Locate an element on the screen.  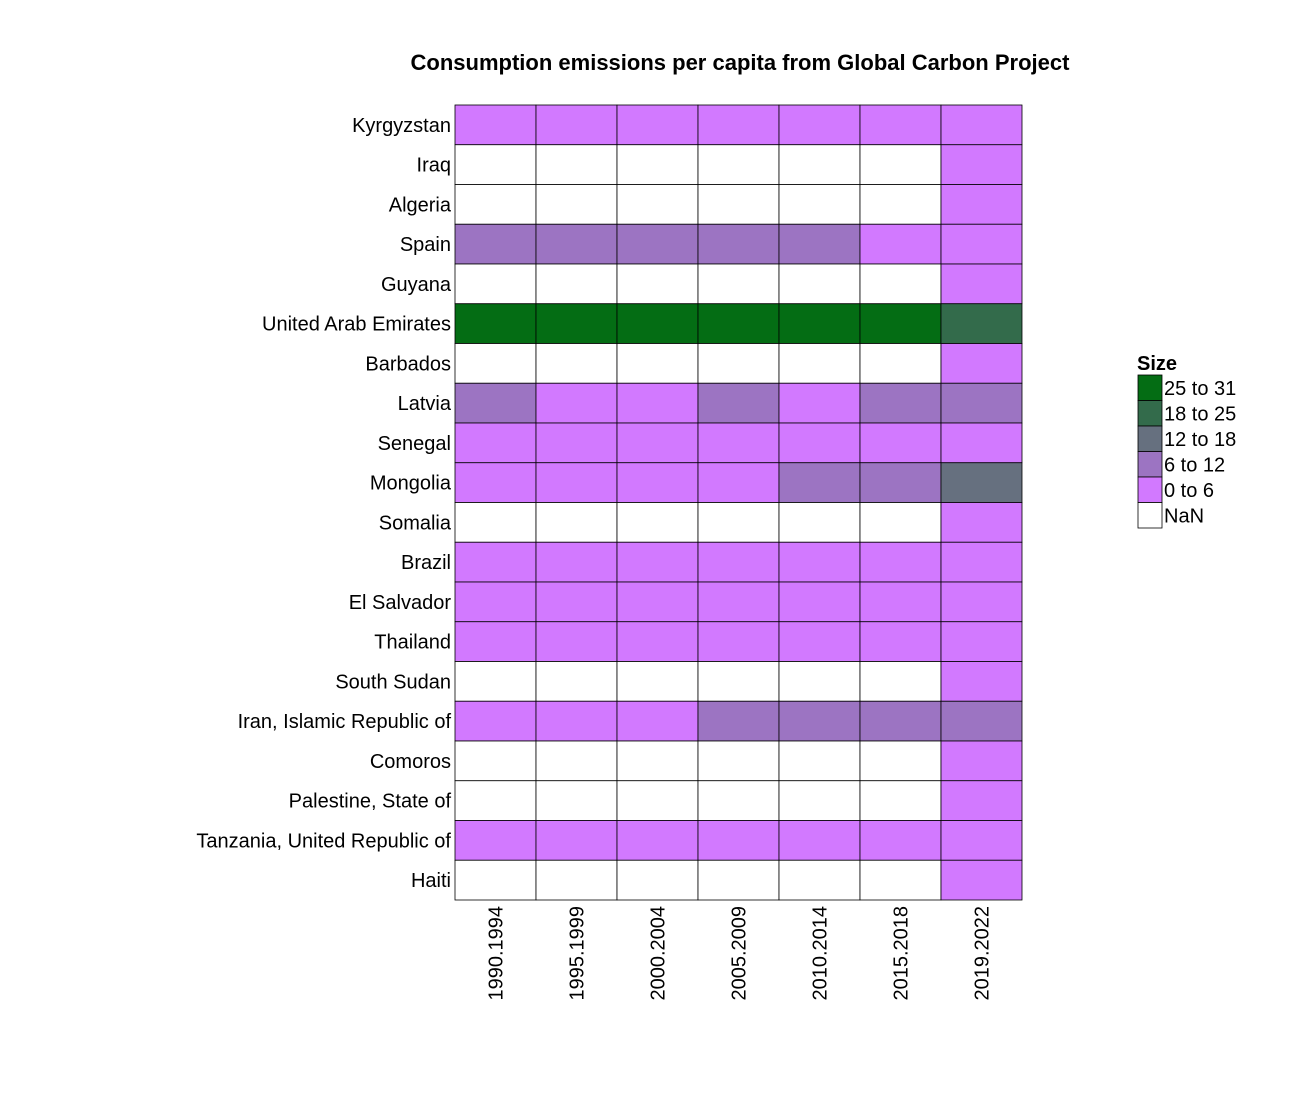
column-label: 2005.2009 is located at coordinates (740, 953).